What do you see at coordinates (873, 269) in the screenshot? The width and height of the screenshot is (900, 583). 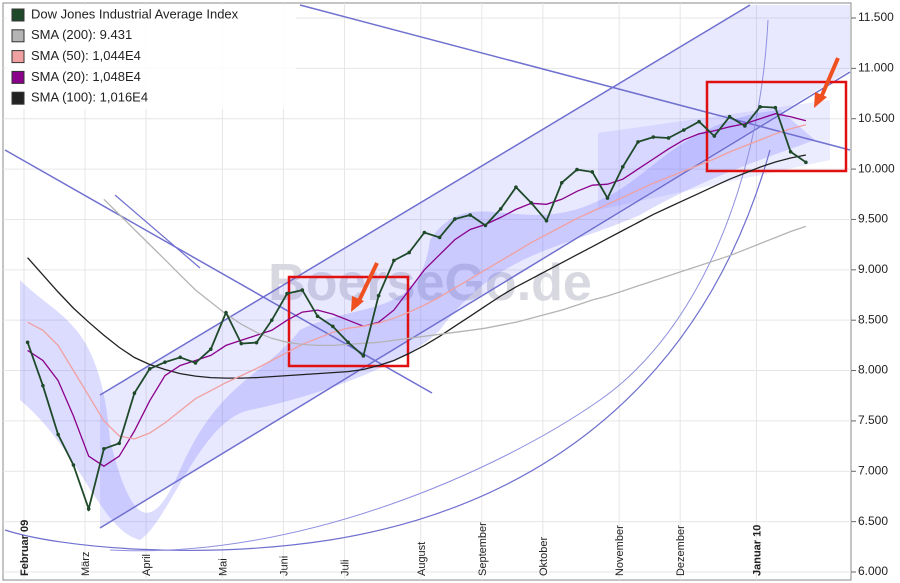 I see `y-tick-label: 9.000` at bounding box center [873, 269].